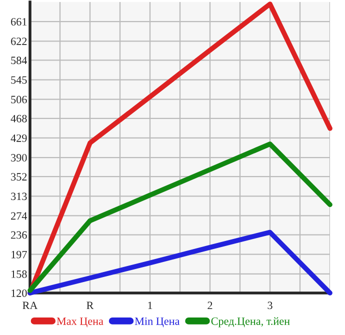 The height and width of the screenshot is (335, 345). What do you see at coordinates (19, 216) in the screenshot?
I see `y-tick-label: 274` at bounding box center [19, 216].